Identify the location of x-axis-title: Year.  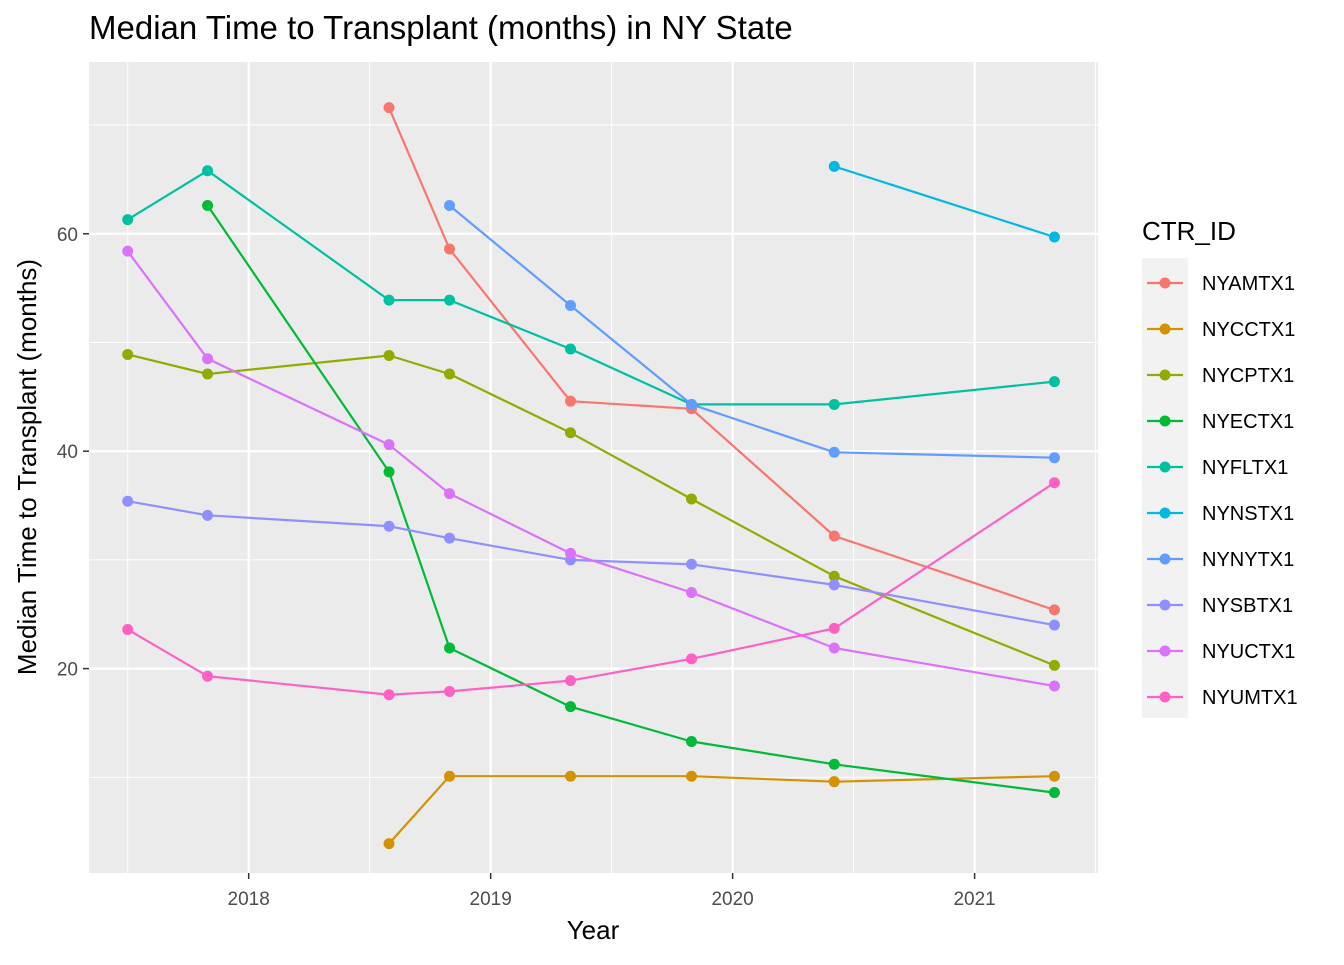
(593, 930).